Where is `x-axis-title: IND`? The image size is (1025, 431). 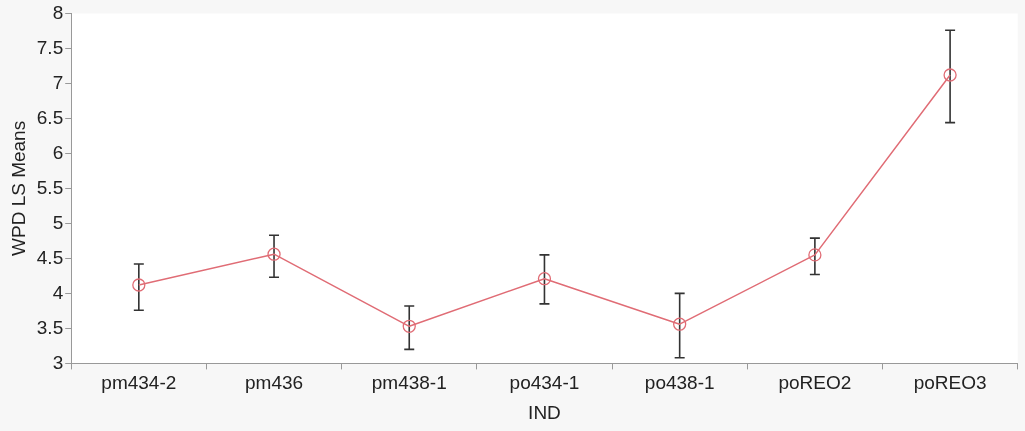
x-axis-title: IND is located at coordinates (544, 412).